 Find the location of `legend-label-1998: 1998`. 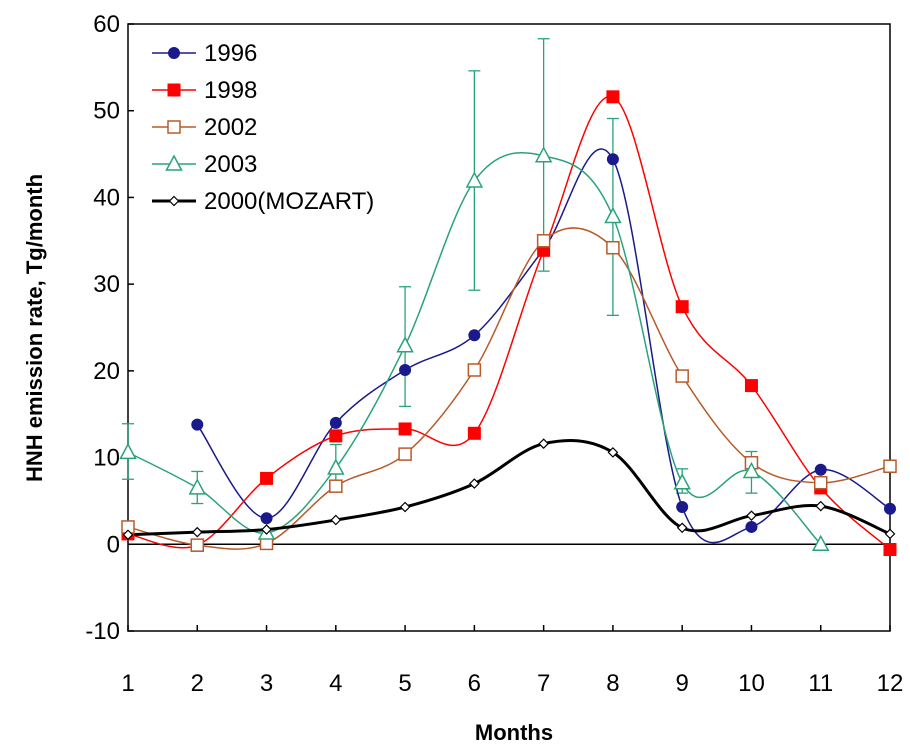

legend-label-1998: 1998 is located at coordinates (230, 90).